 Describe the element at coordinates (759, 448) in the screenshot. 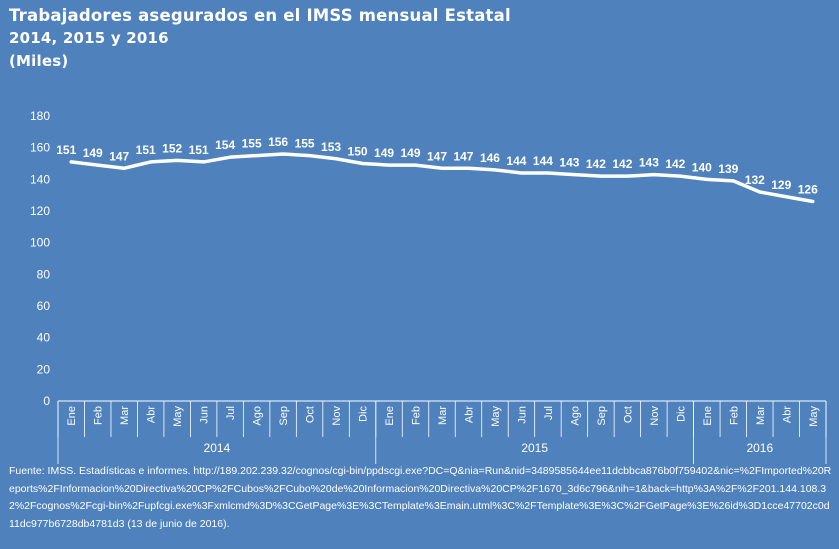

I see `year-label: 2016` at that location.